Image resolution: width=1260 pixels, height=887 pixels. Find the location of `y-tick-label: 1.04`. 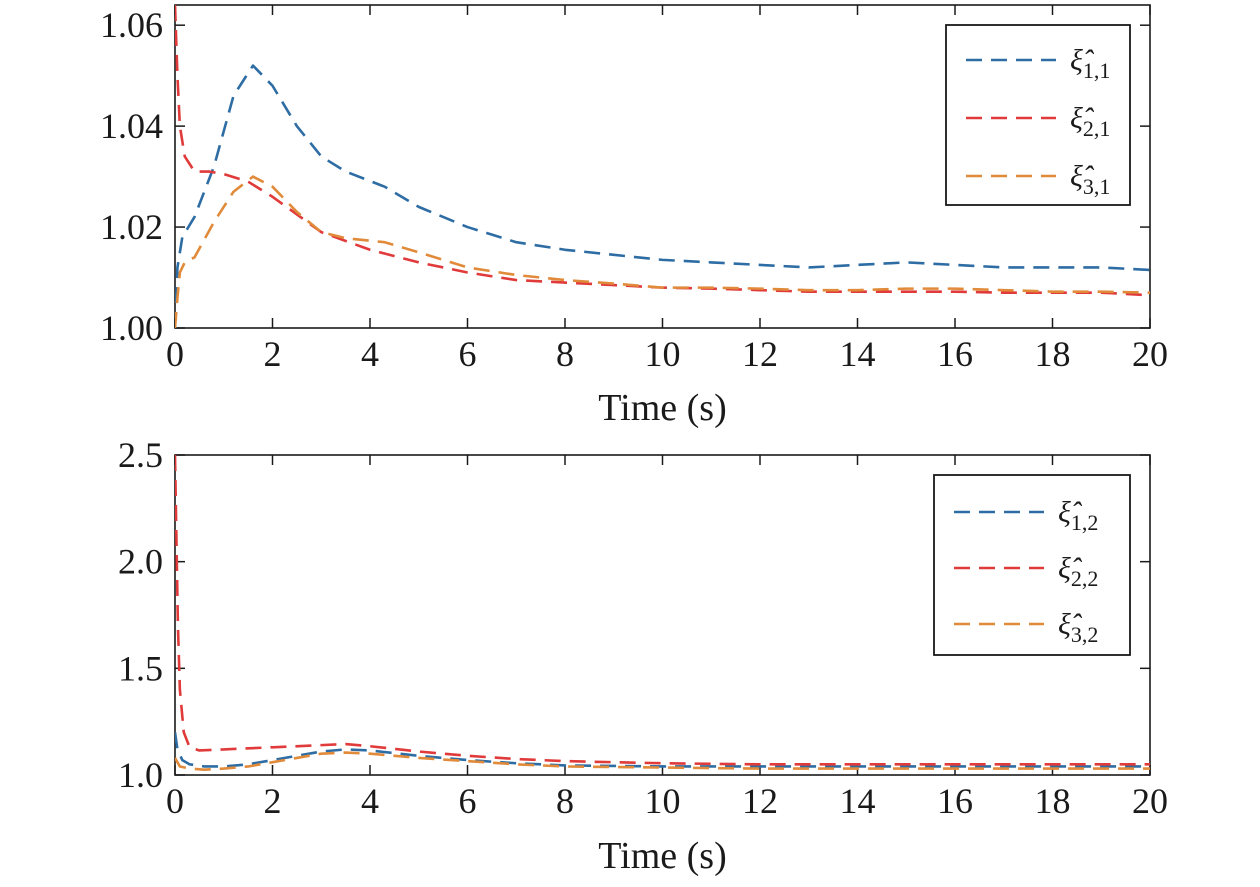

y-tick-label: 1.04 is located at coordinates (131, 126).